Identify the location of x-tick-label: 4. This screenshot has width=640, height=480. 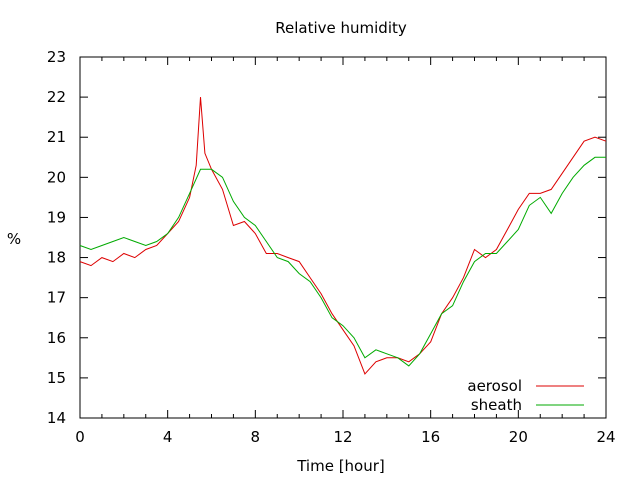
(168, 437).